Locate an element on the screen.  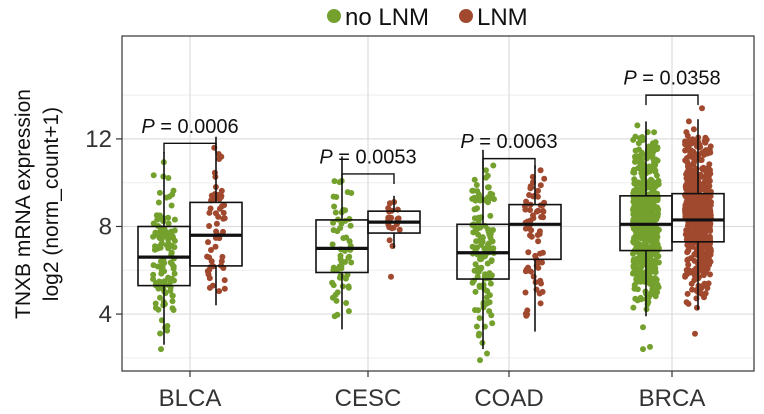
p-value-label: P = 0.0006 is located at coordinates (189, 127).